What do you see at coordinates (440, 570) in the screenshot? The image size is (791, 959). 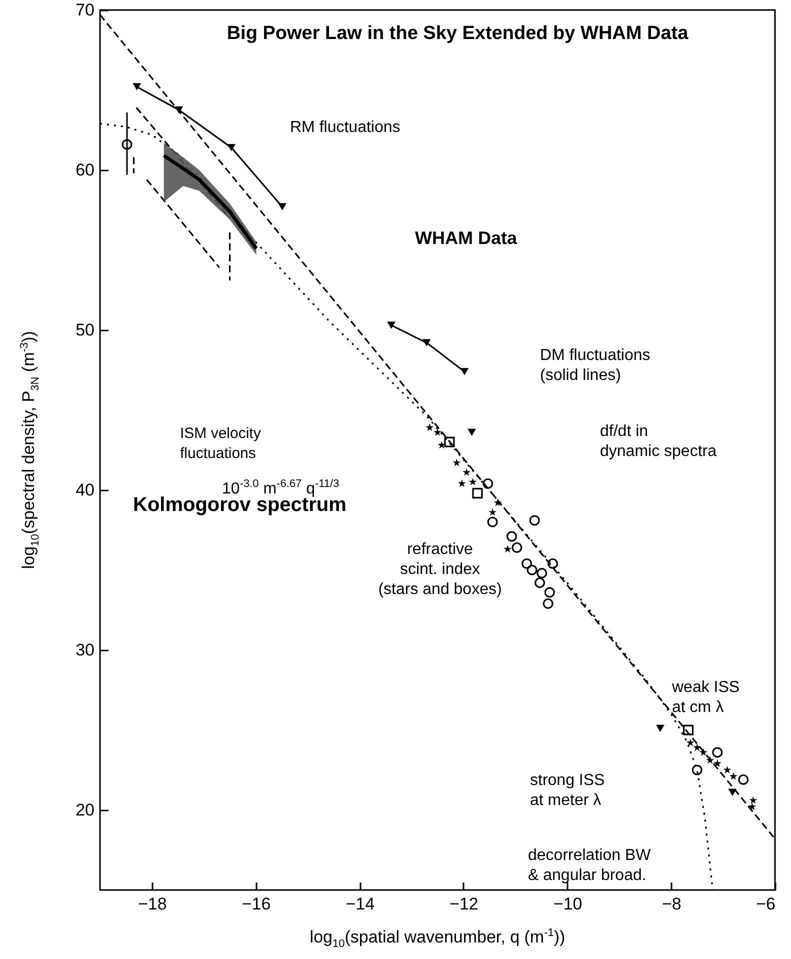 I see `annotation: refractive scint. index (stars and boxes)` at bounding box center [440, 570].